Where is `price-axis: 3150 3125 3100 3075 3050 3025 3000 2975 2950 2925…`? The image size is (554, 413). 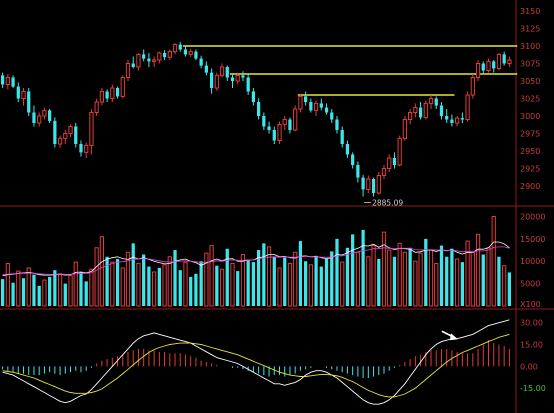
price-axis: 3150 3125 3100 3075 3050 3025 3000 2975 2950 2925… is located at coordinates (530, 99).